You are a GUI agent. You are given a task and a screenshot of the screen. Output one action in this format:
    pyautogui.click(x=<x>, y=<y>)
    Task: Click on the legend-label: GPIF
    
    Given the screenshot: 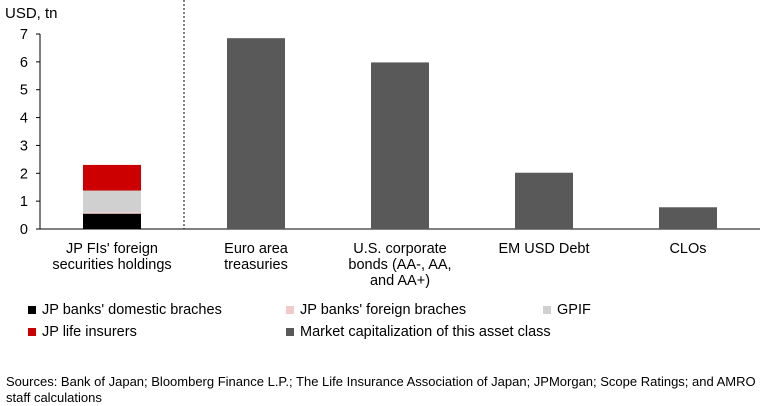 What is the action you would take?
    pyautogui.click(x=574, y=310)
    